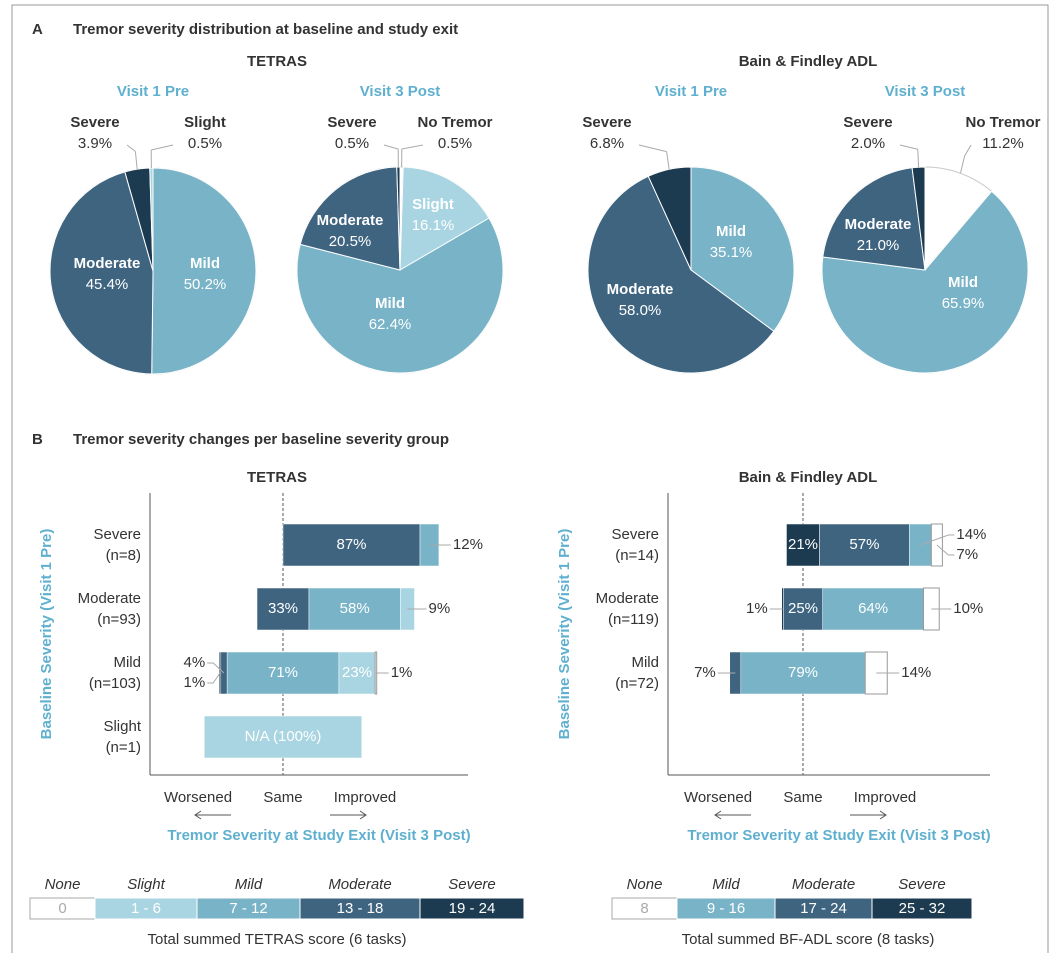 Image resolution: width=1055 pixels, height=958 pixels. I want to click on slice-value: 16.1%, so click(433, 225).